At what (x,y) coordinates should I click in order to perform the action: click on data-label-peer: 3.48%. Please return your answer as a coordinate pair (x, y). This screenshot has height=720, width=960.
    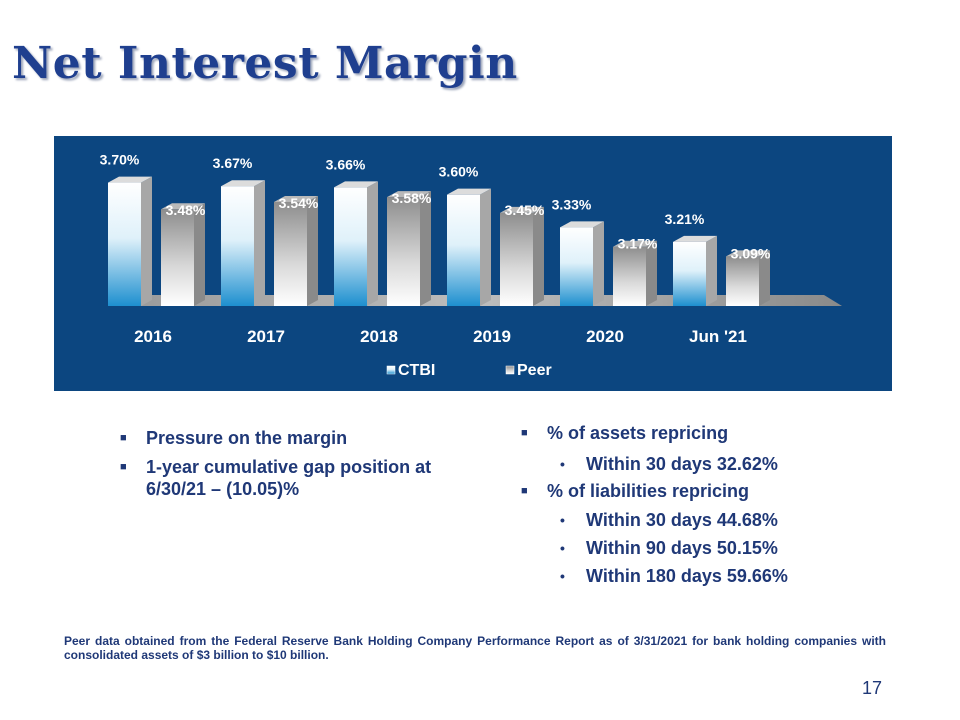
    Looking at the image, I should click on (186, 210).